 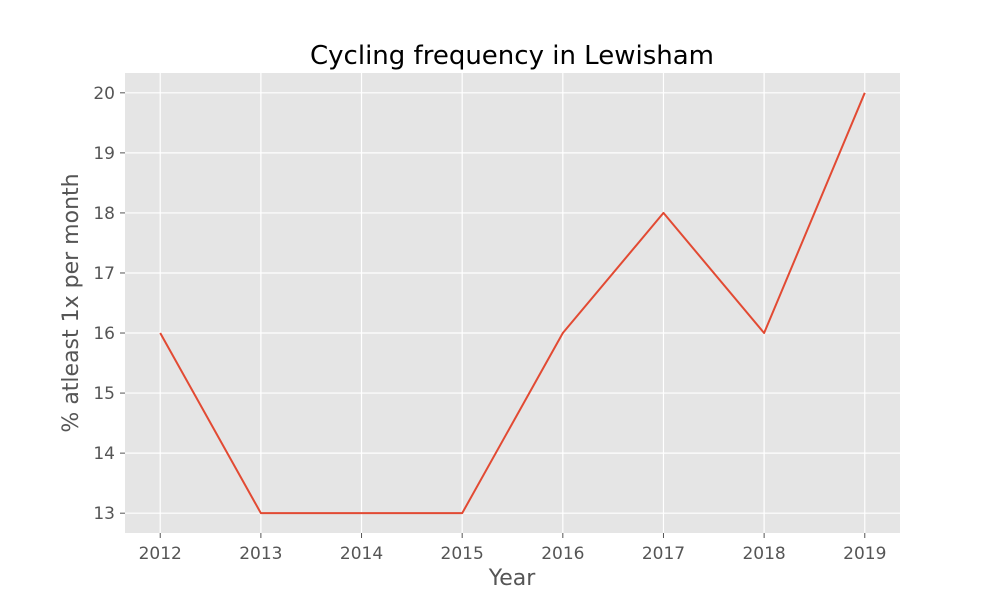 I want to click on y-tick-label: 20, so click(x=104, y=94).